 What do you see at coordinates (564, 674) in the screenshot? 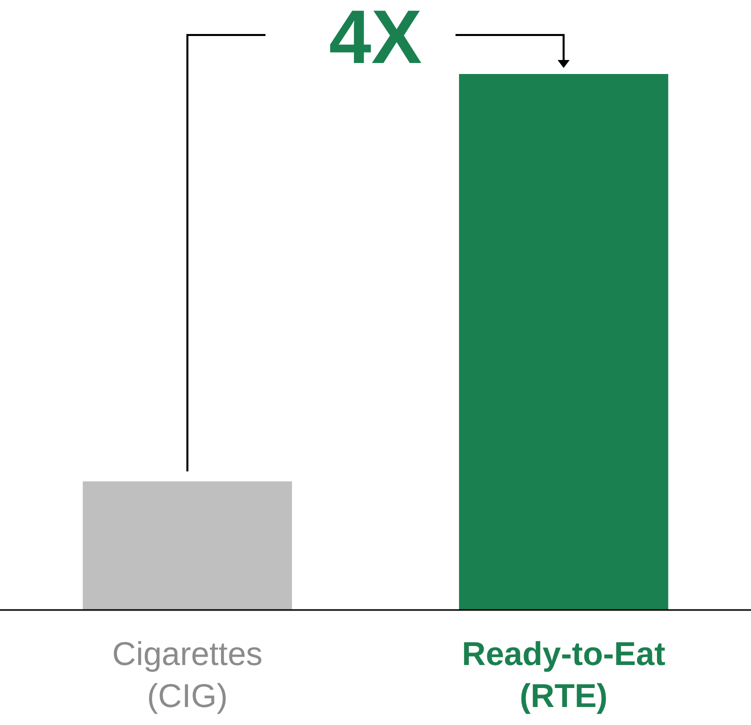
I see `x-tick-label: Ready-to-Eat (RTE)` at bounding box center [564, 674].